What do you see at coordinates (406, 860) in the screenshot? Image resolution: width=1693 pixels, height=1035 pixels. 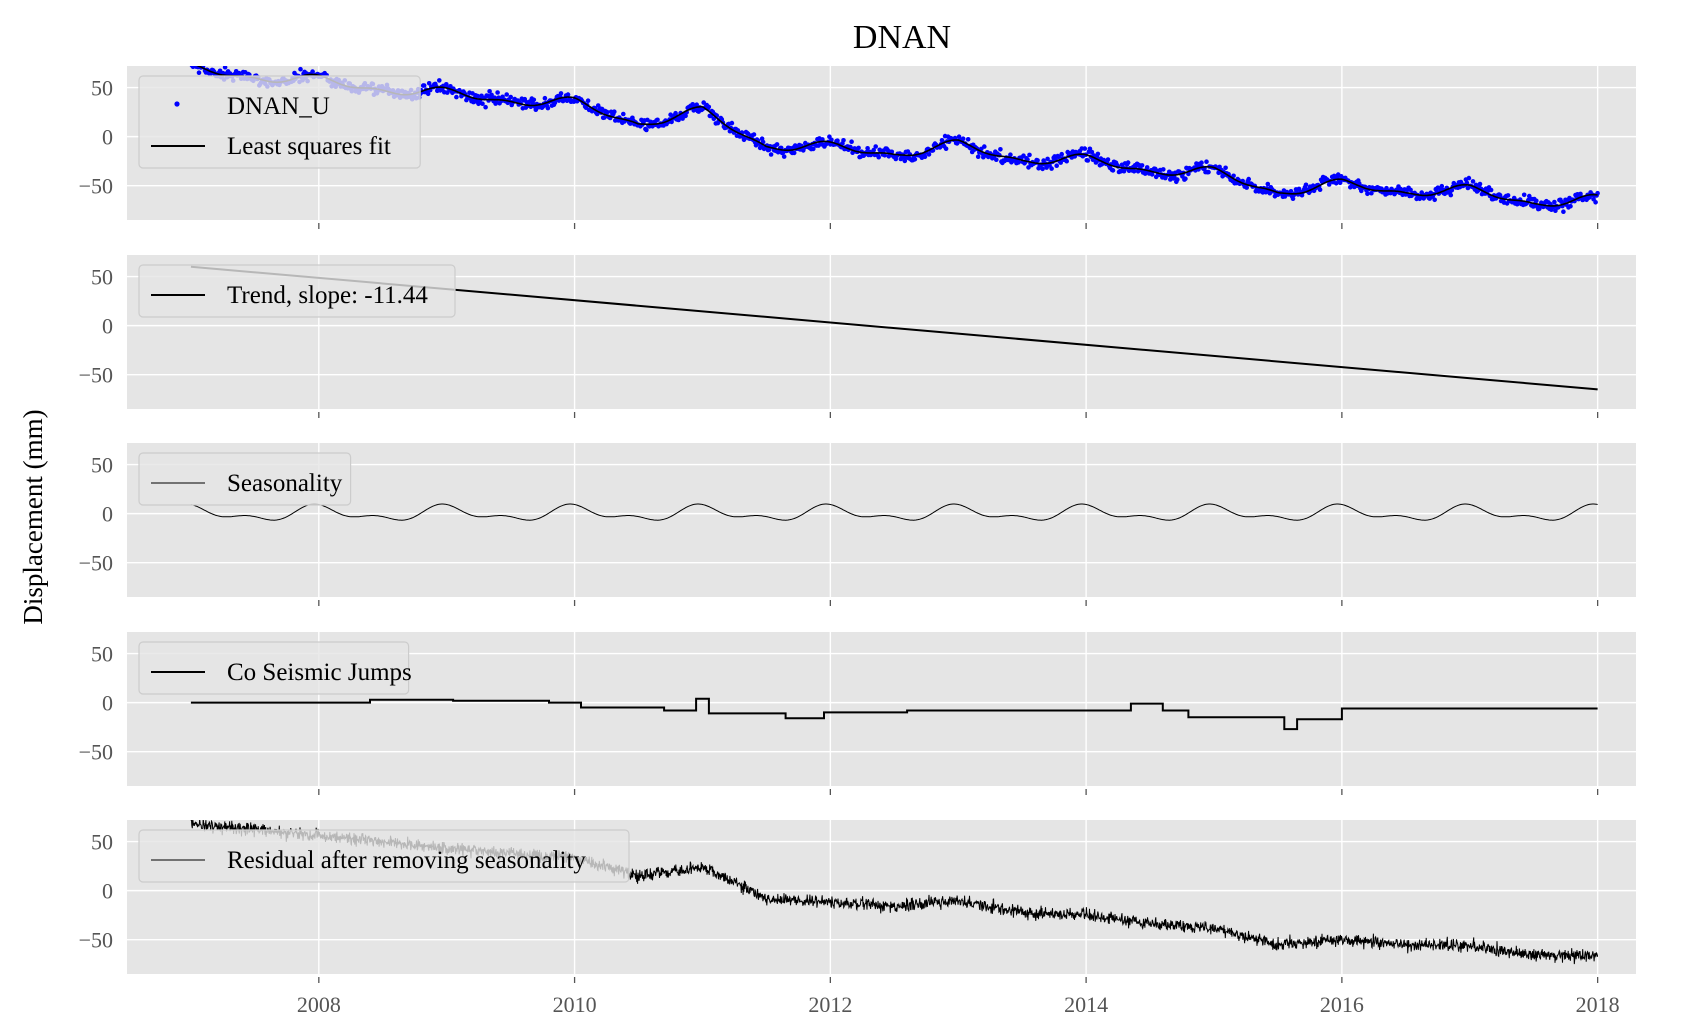 I see `legend-label: Residual after removing seasonality` at bounding box center [406, 860].